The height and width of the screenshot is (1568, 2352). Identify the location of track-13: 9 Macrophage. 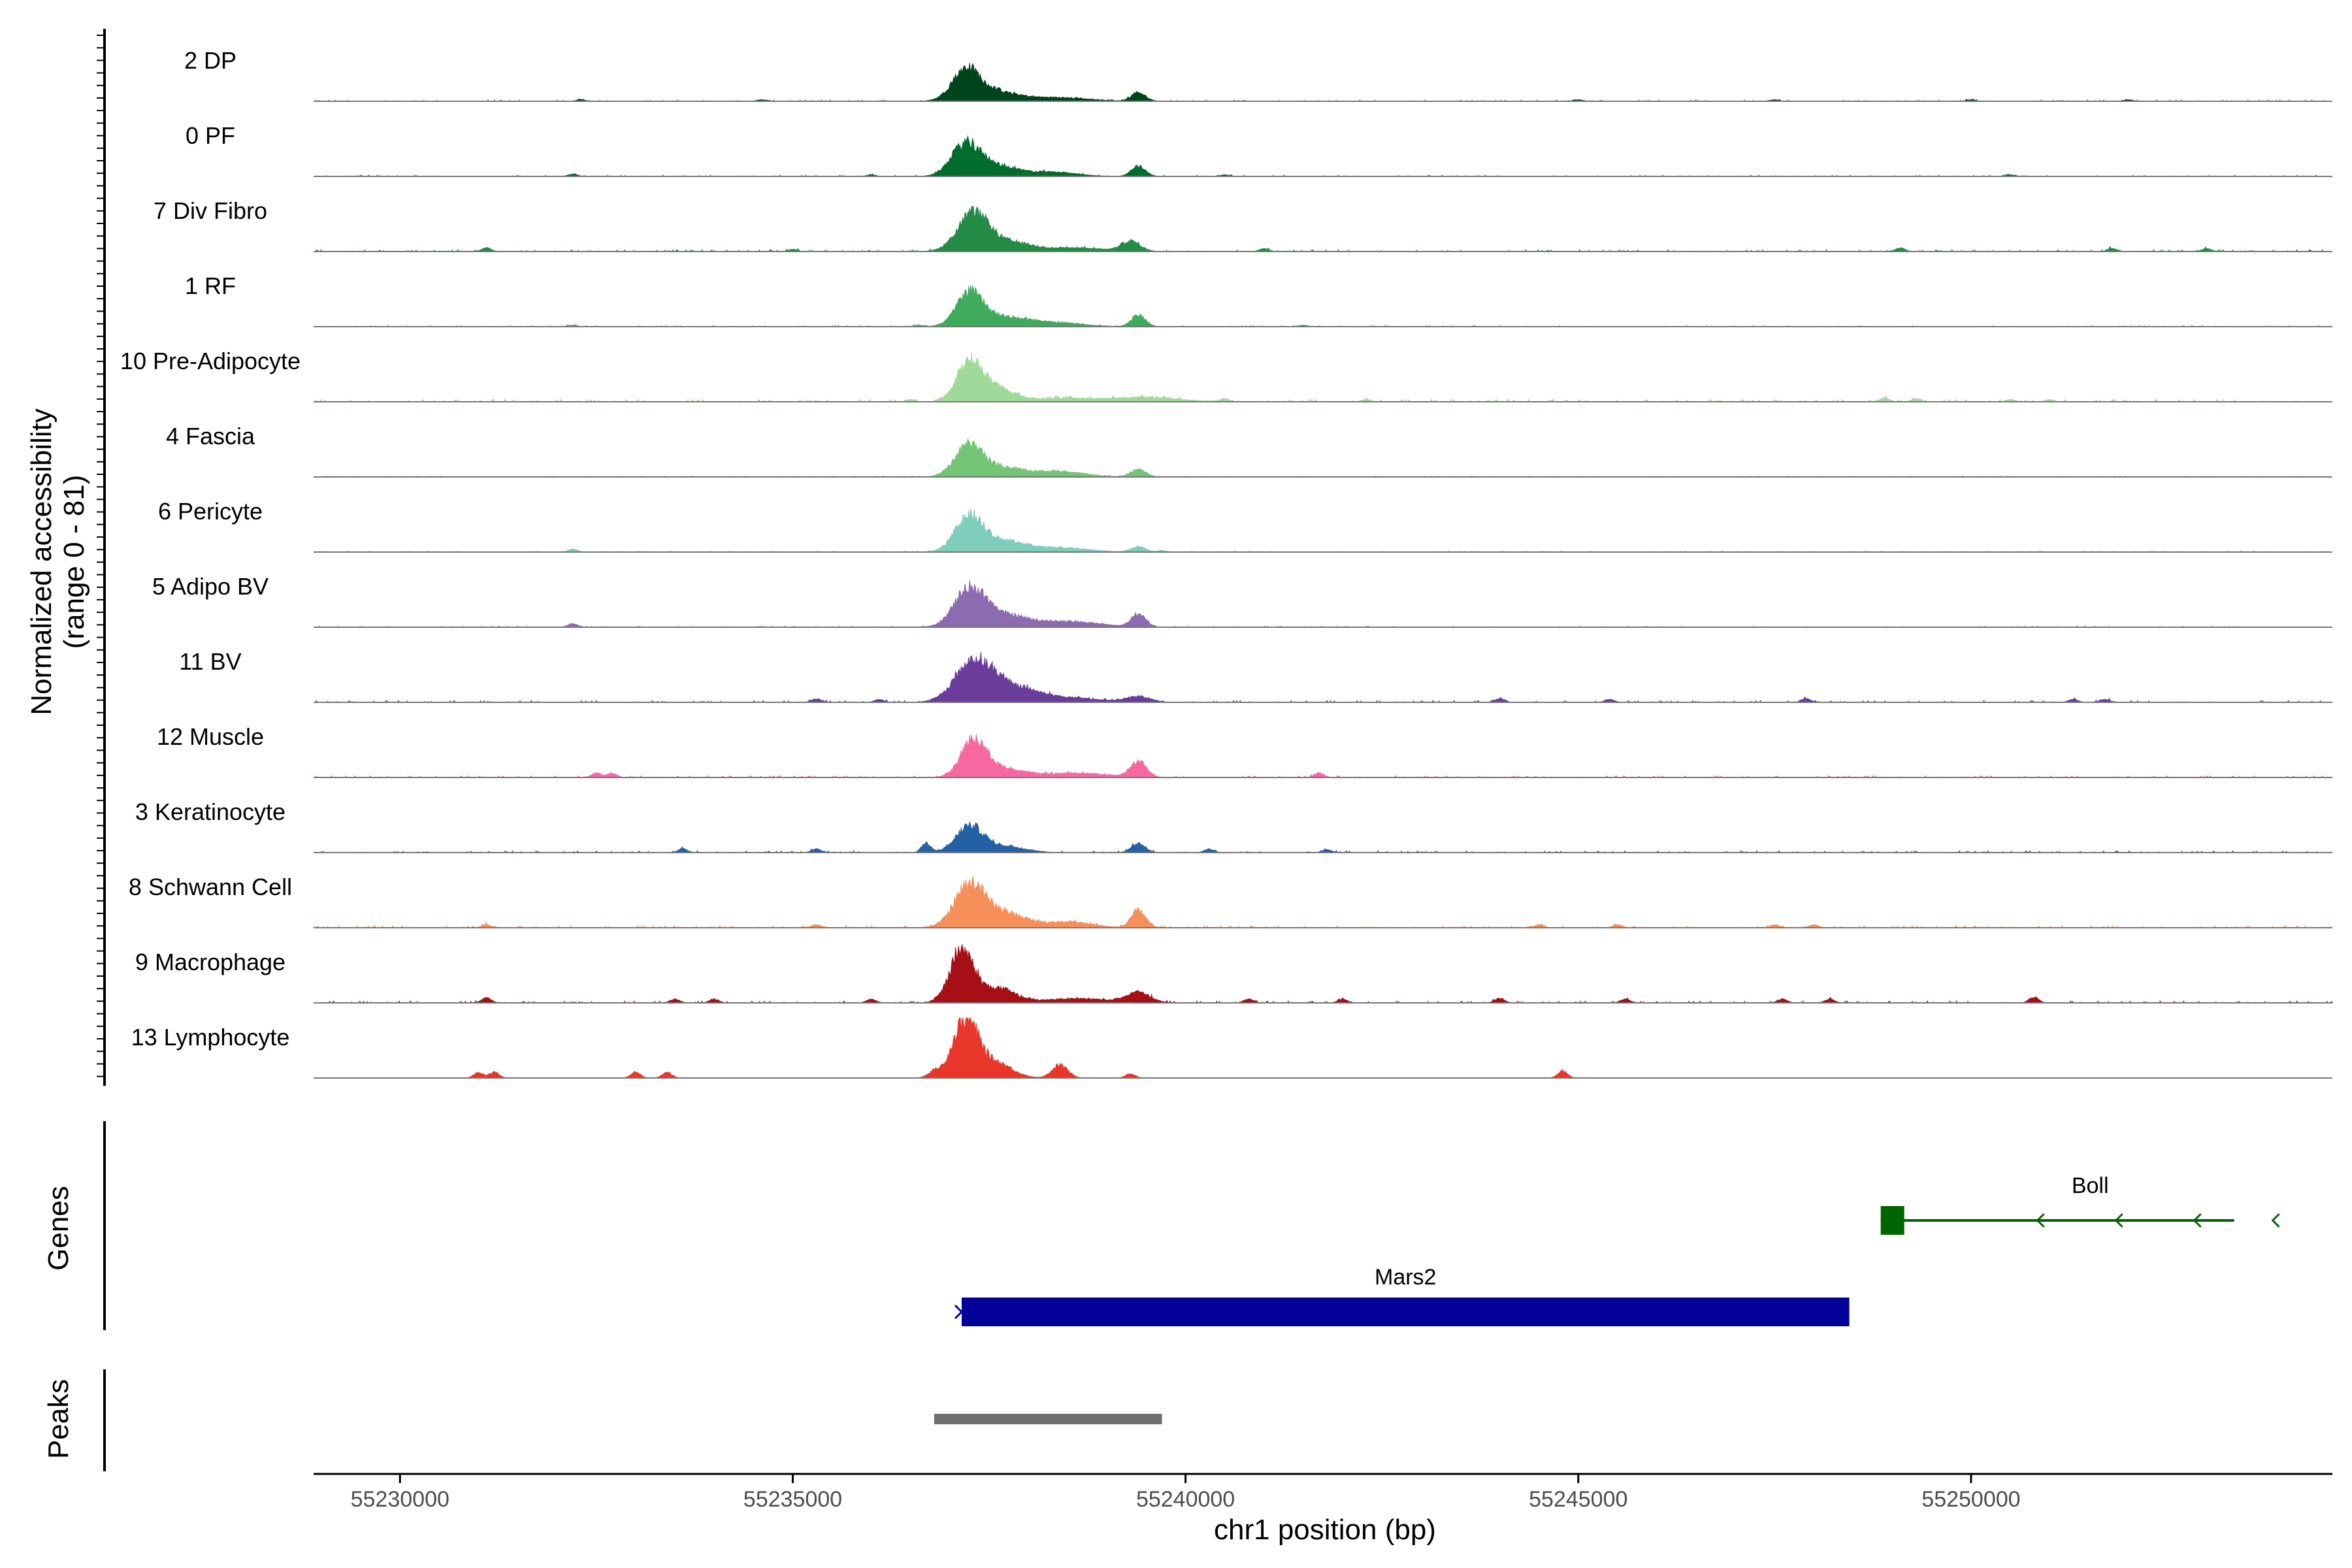
(1234, 973).